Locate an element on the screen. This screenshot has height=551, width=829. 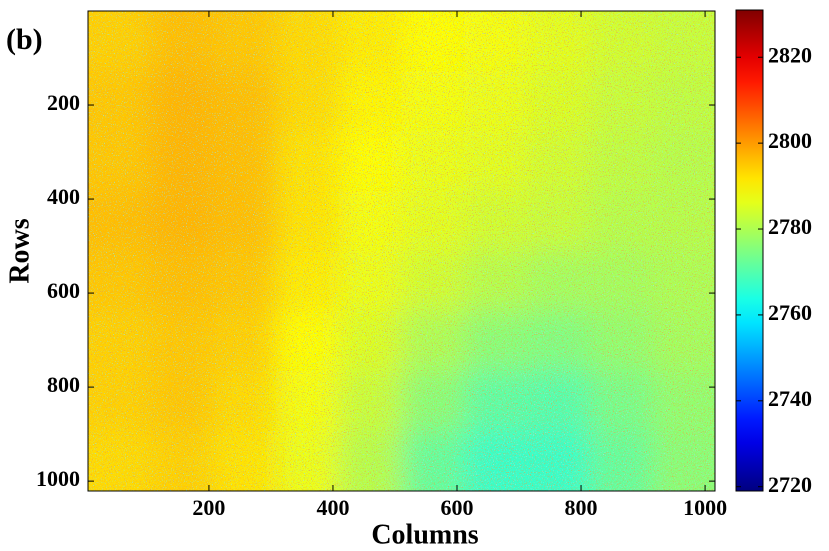
x-tick-label: 800 is located at coordinates (581, 507).